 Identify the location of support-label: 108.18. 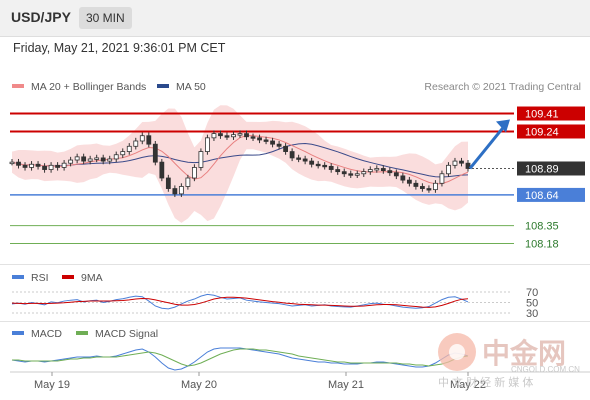
(542, 245).